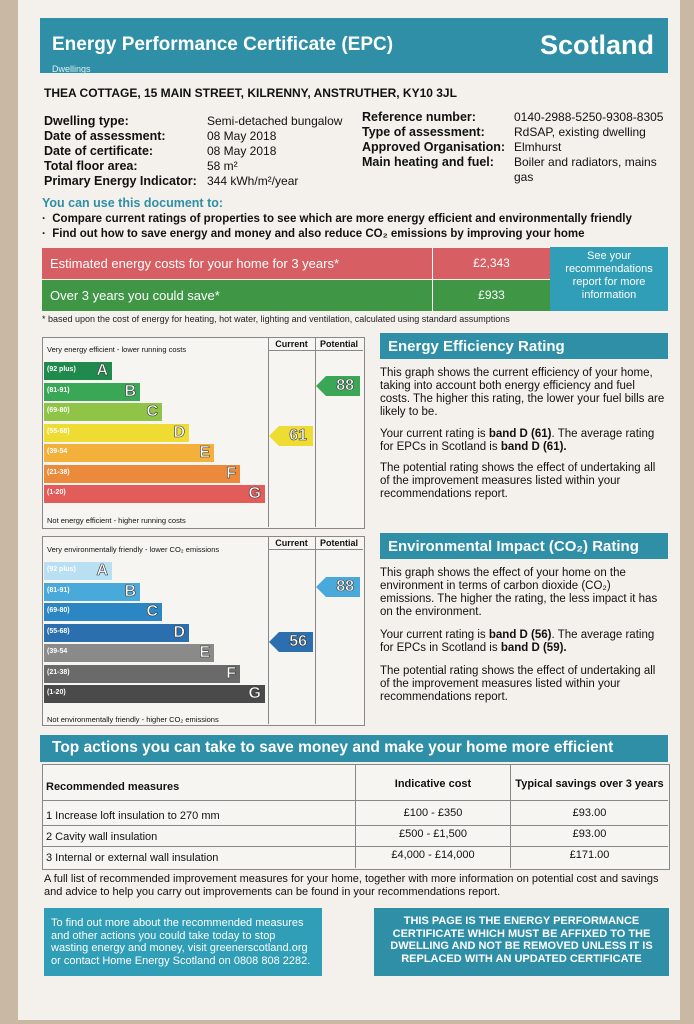 This screenshot has width=694, height=1024. I want to click on rating-band-c: (69-80) C, so click(103, 612).